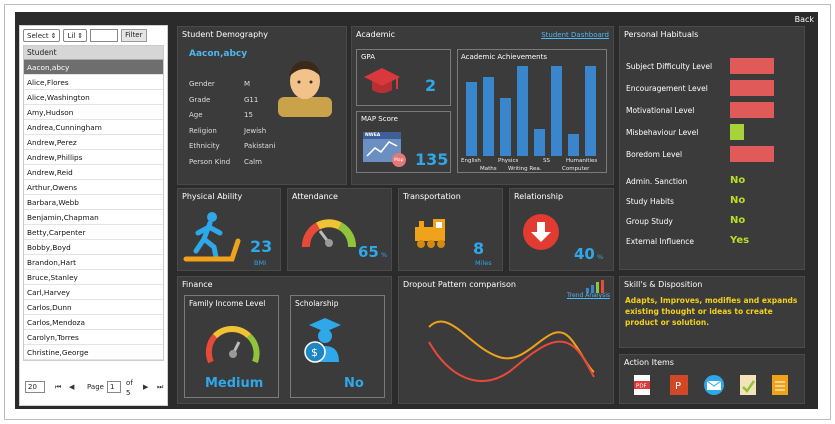 This screenshot has height=424, width=835. I want to click on student-dashboard-link: Student Dashboard, so click(575, 35).